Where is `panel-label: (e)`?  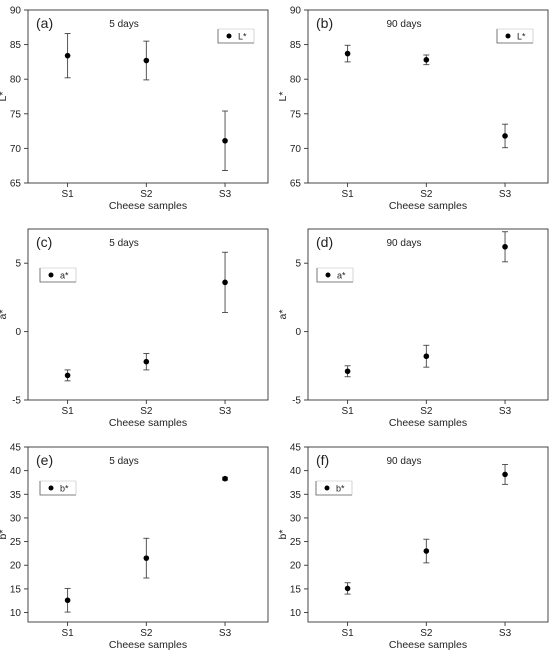
panel-label: (e) is located at coordinates (44, 460).